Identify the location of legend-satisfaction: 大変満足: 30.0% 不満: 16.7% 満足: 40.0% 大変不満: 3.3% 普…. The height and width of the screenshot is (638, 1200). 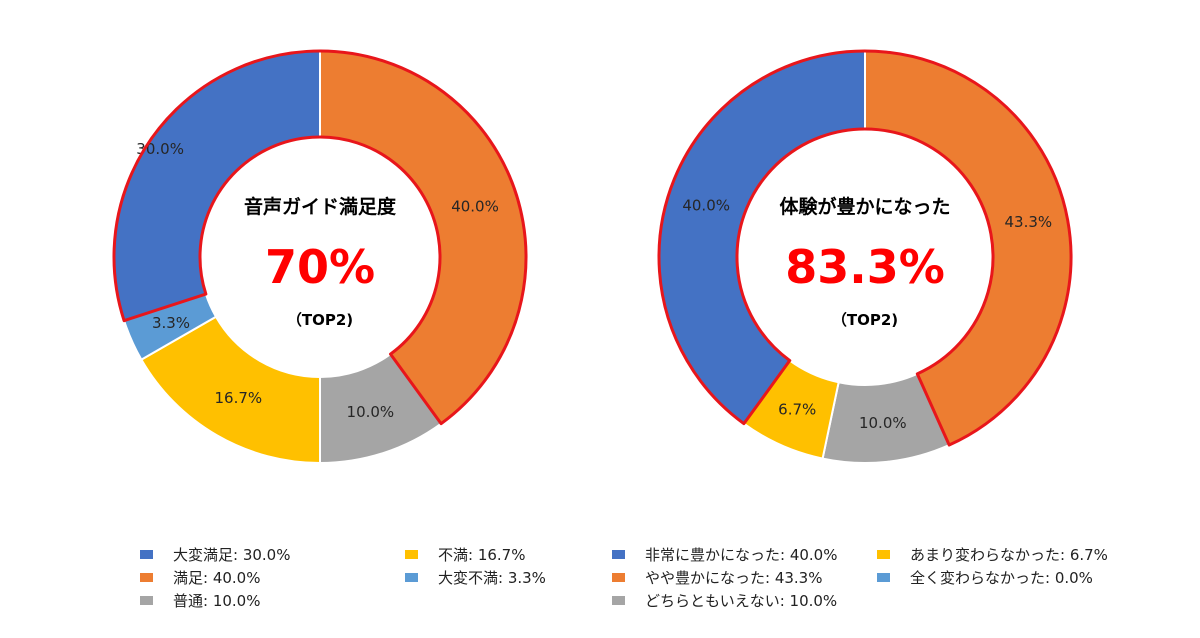
(392, 577).